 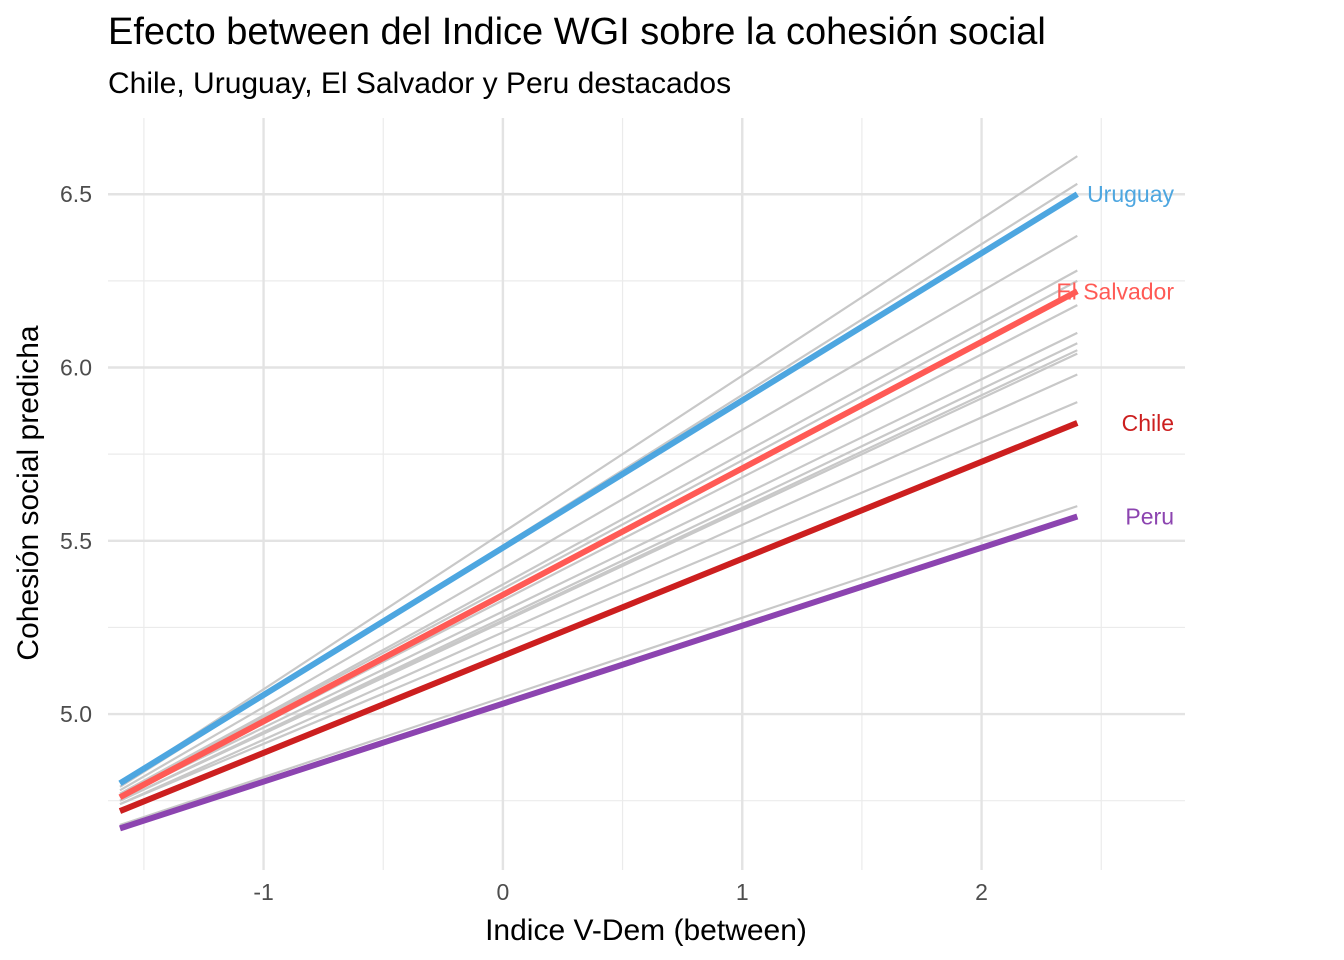 I want to click on x-tick-label: -1, so click(x=263, y=892).